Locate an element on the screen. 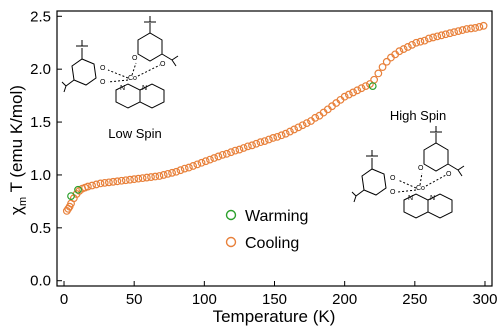  y-tick-label: 2.0 is located at coordinates (40, 69).